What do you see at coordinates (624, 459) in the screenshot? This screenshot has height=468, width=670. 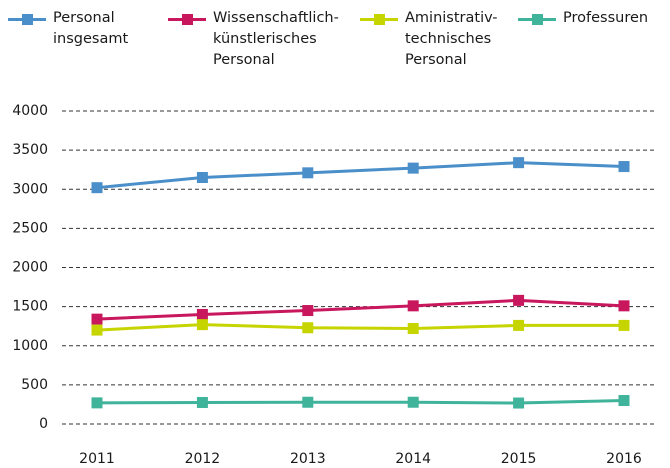 I see `x-tick-label: 2016` at bounding box center [624, 459].